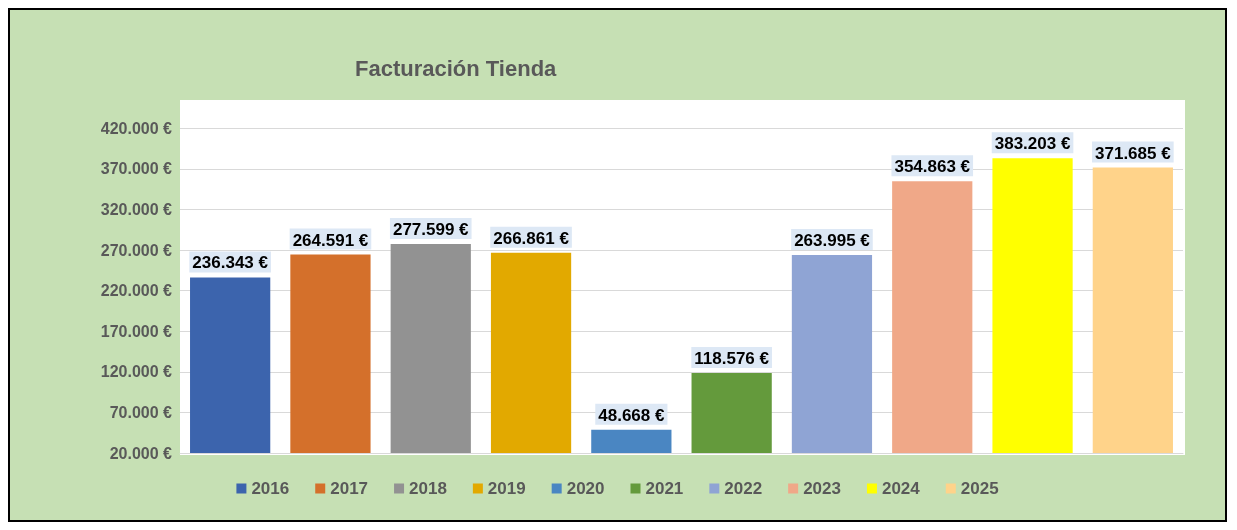 The image size is (1237, 530). I want to click on legend-label: 2025, so click(979, 488).